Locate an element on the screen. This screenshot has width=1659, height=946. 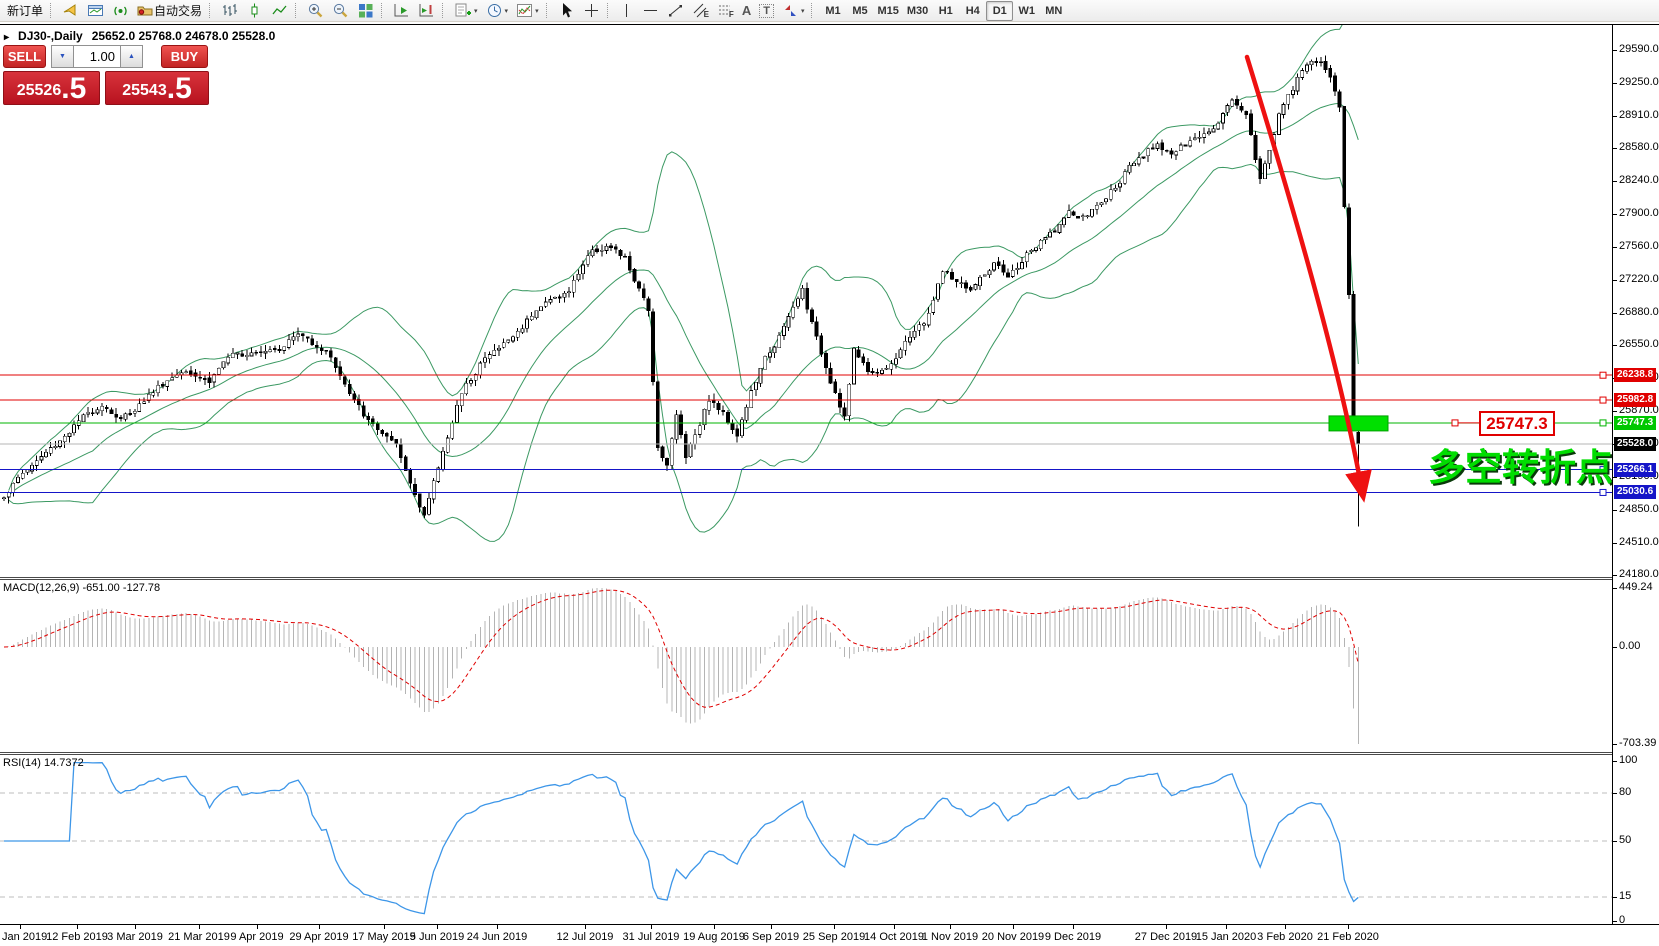
channel-e-label: E is located at coordinates (706, 14).